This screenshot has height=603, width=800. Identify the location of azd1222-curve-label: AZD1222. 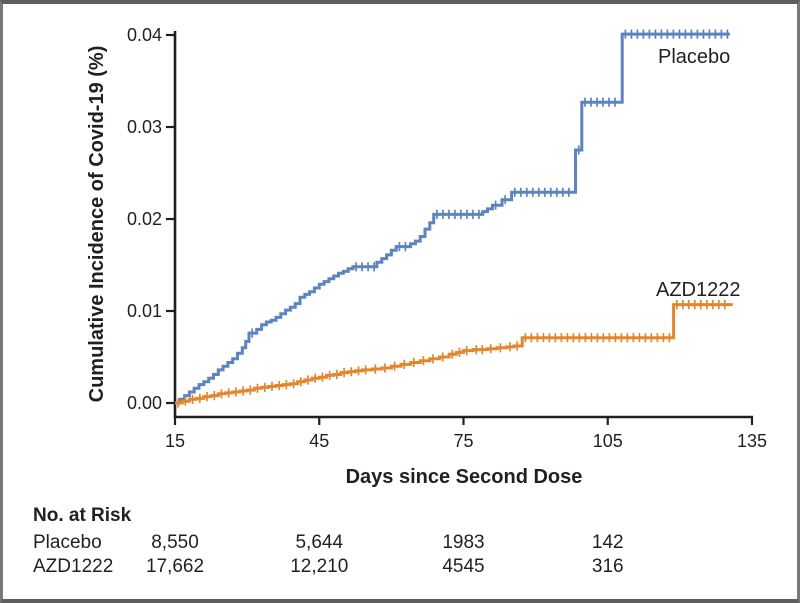
(698, 290).